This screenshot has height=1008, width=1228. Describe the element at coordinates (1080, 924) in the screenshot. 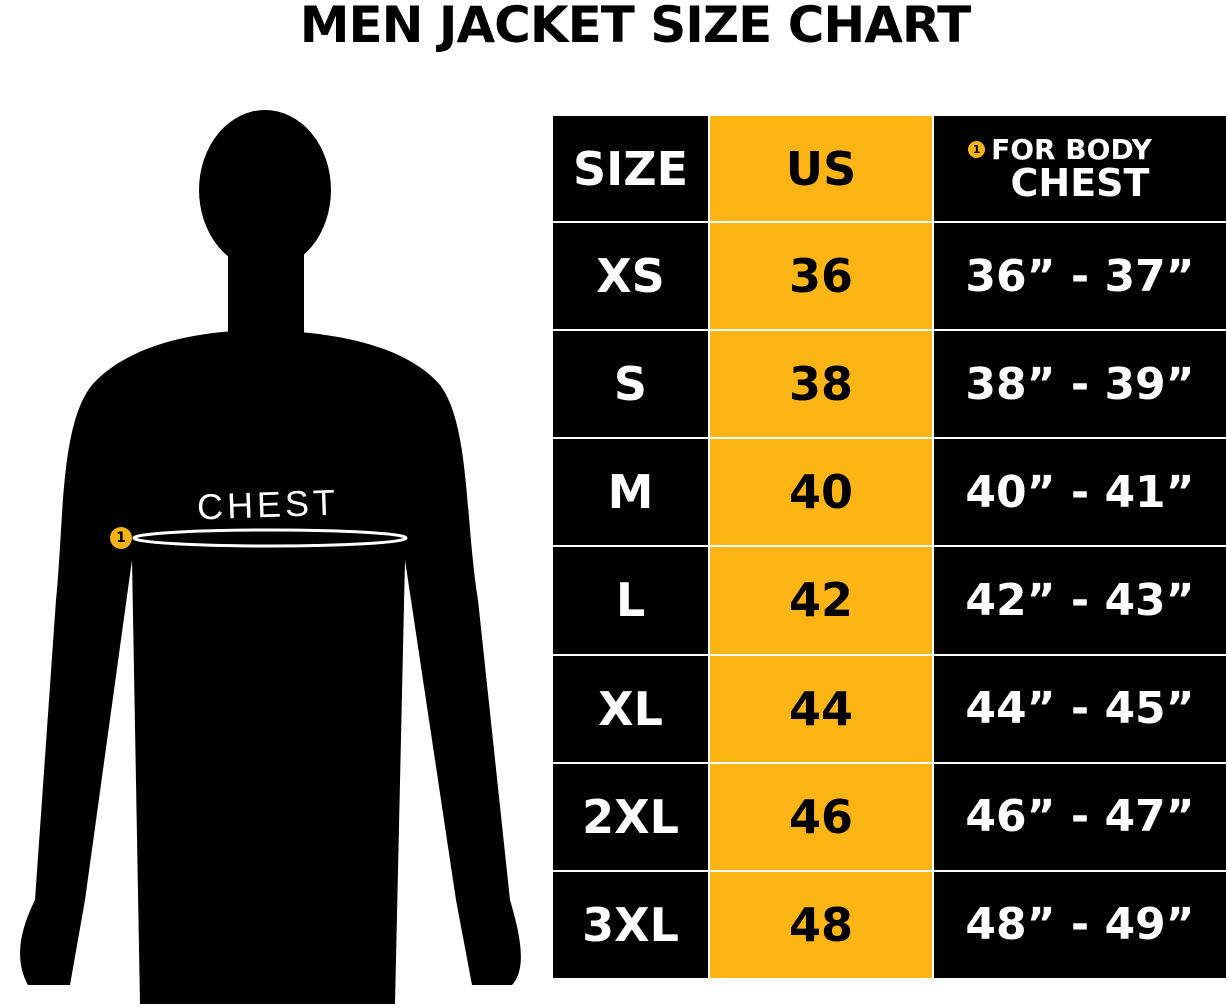

I see `cell-chest: 48” - 49”` at that location.